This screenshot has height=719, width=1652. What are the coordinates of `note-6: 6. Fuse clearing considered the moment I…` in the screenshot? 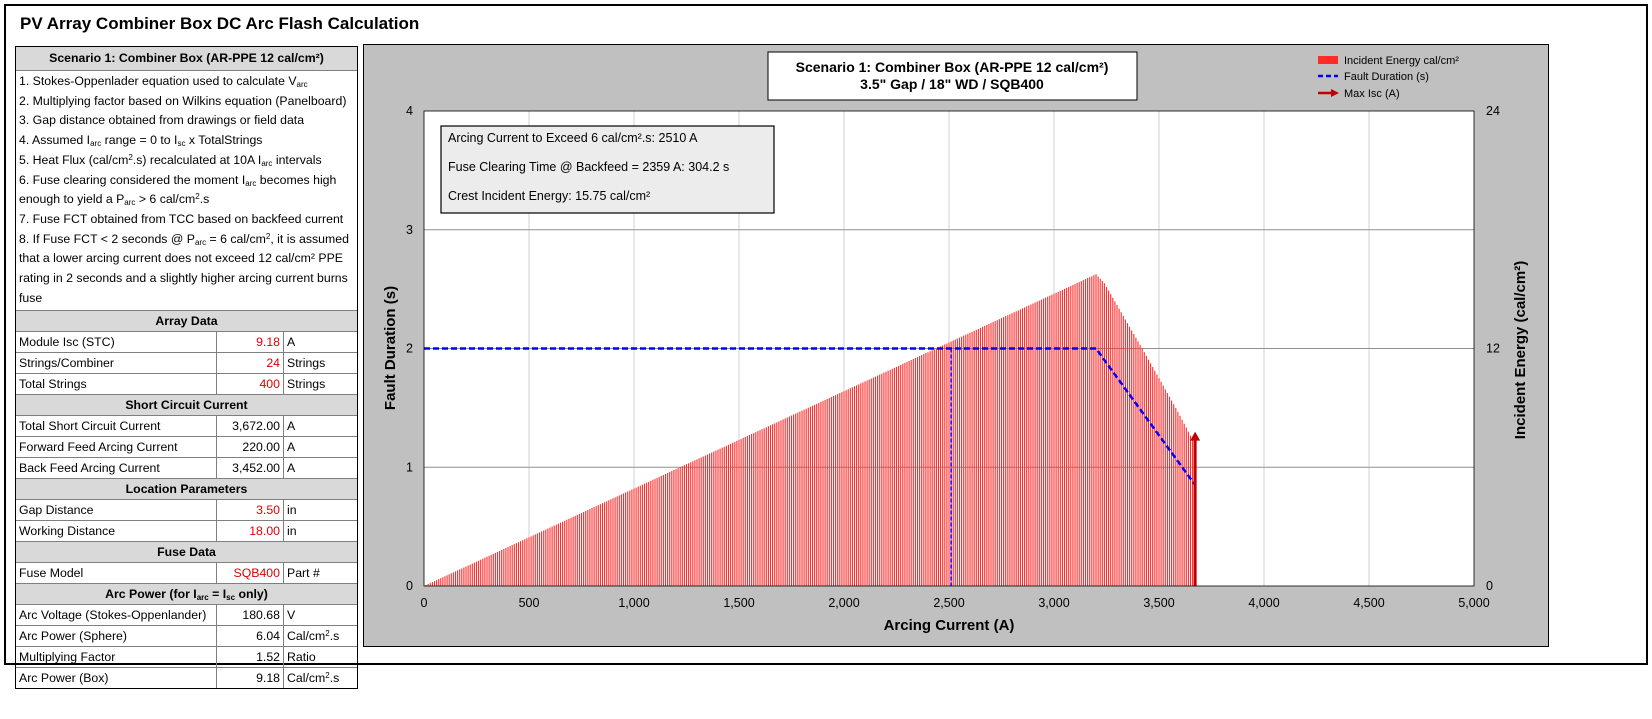 It's located at (178, 190).